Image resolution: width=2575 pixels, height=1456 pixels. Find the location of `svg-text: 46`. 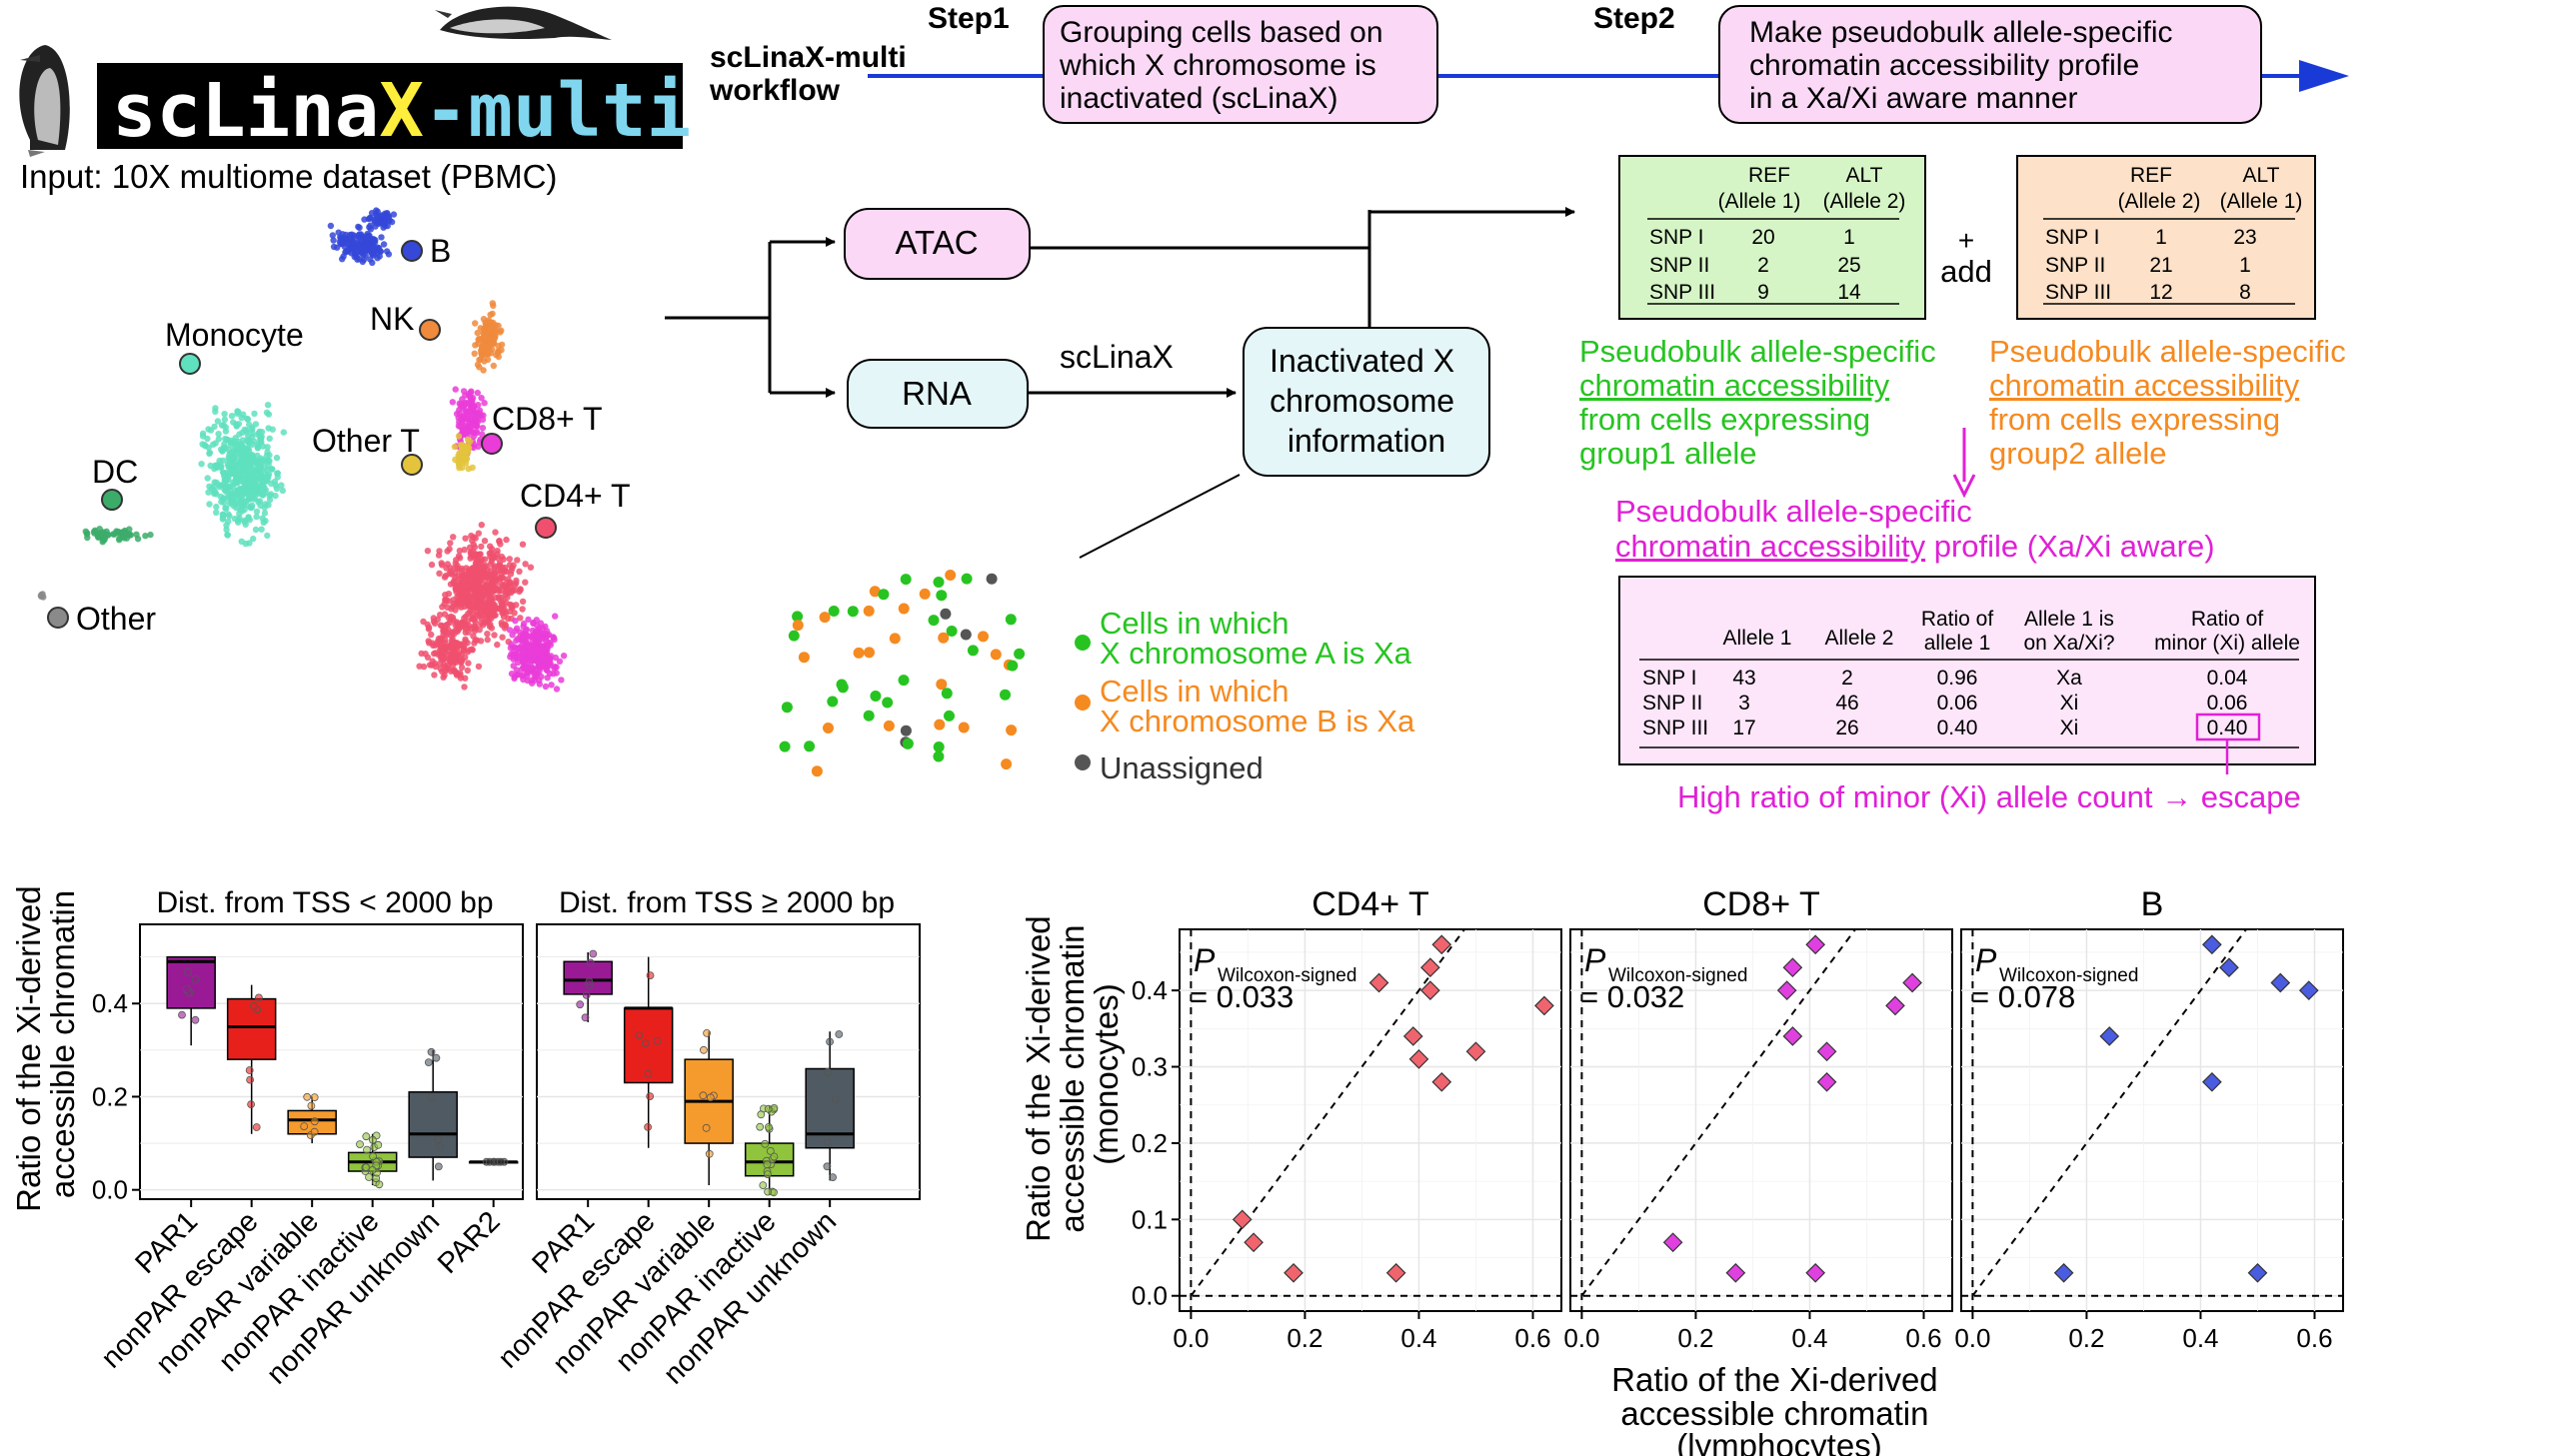

svg-text: 46 is located at coordinates (1846, 703).